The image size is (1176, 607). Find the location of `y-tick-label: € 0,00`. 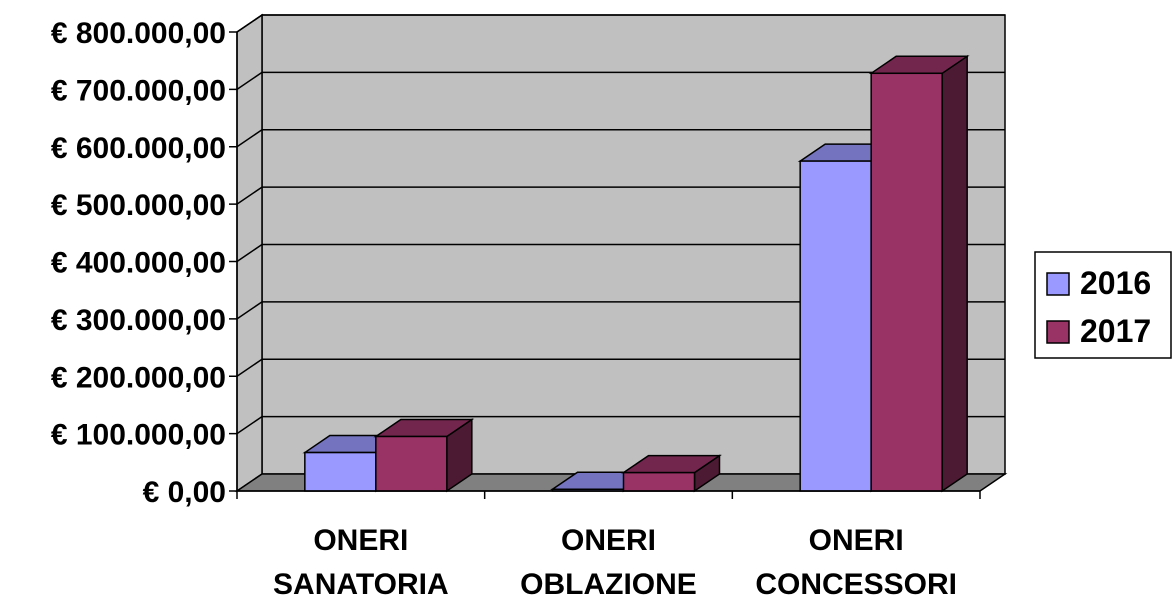

y-tick-label: € 0,00 is located at coordinates (184, 492).